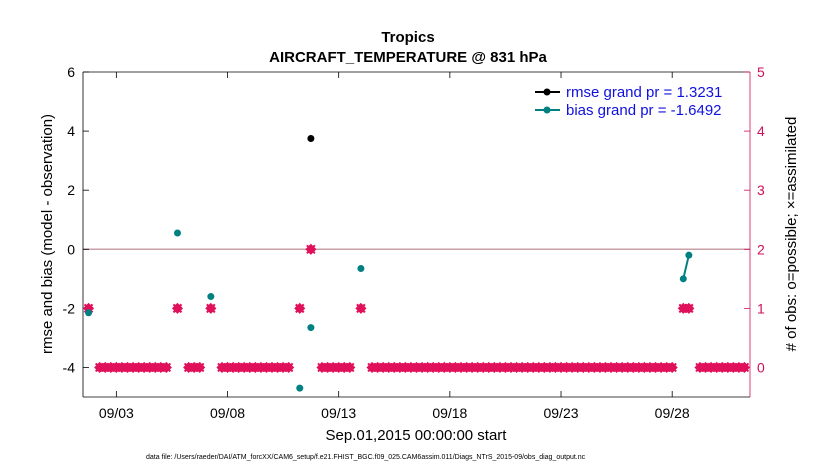 The image size is (830, 470). Describe the element at coordinates (547, 110) in the screenshot. I see `legend-bias-marker` at that location.